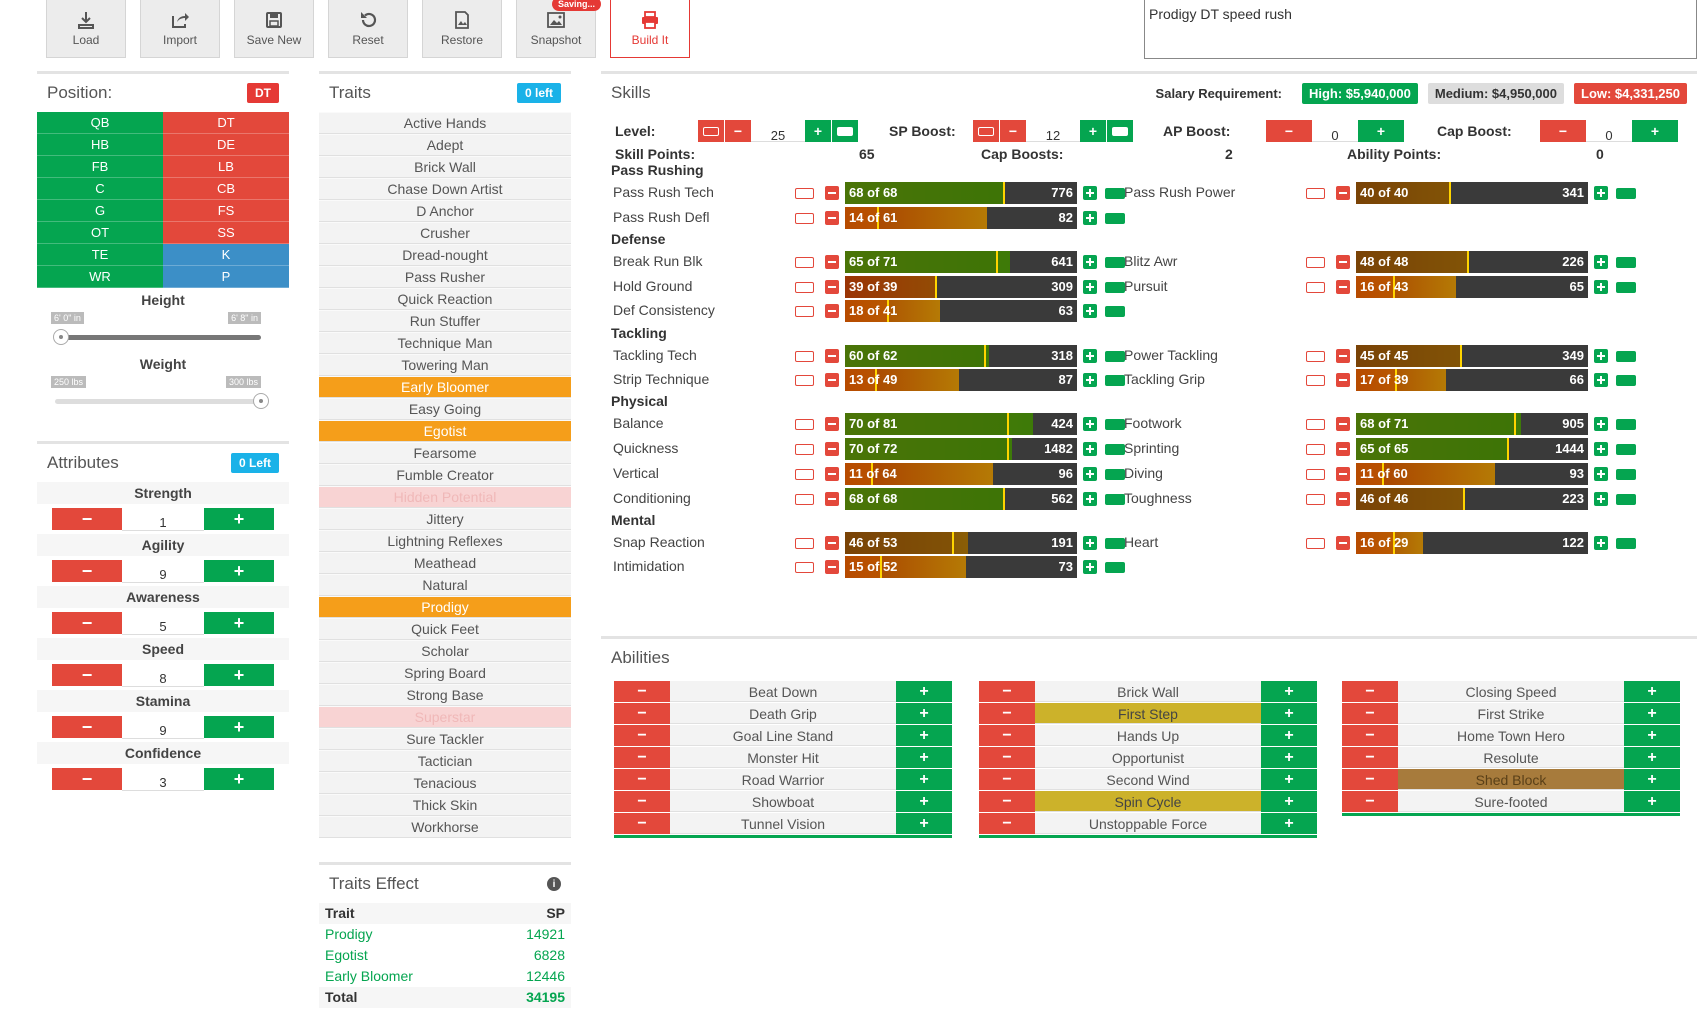 The image size is (1697, 1031). Describe the element at coordinates (445, 431) in the screenshot. I see `trait-egotist: Egotist` at that location.